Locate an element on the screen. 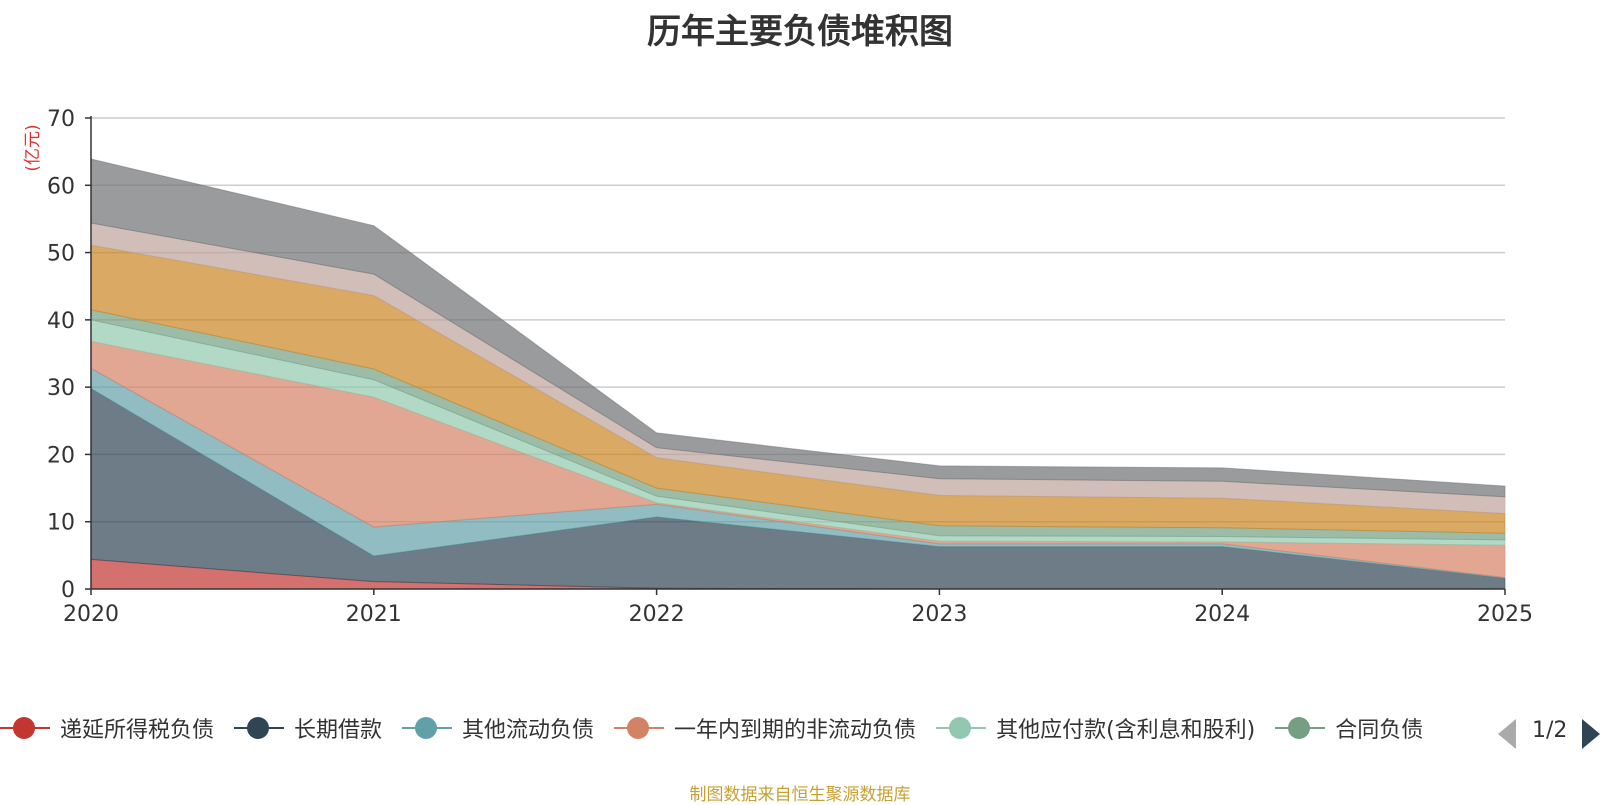  x-tick-label: 2024 is located at coordinates (1222, 614).